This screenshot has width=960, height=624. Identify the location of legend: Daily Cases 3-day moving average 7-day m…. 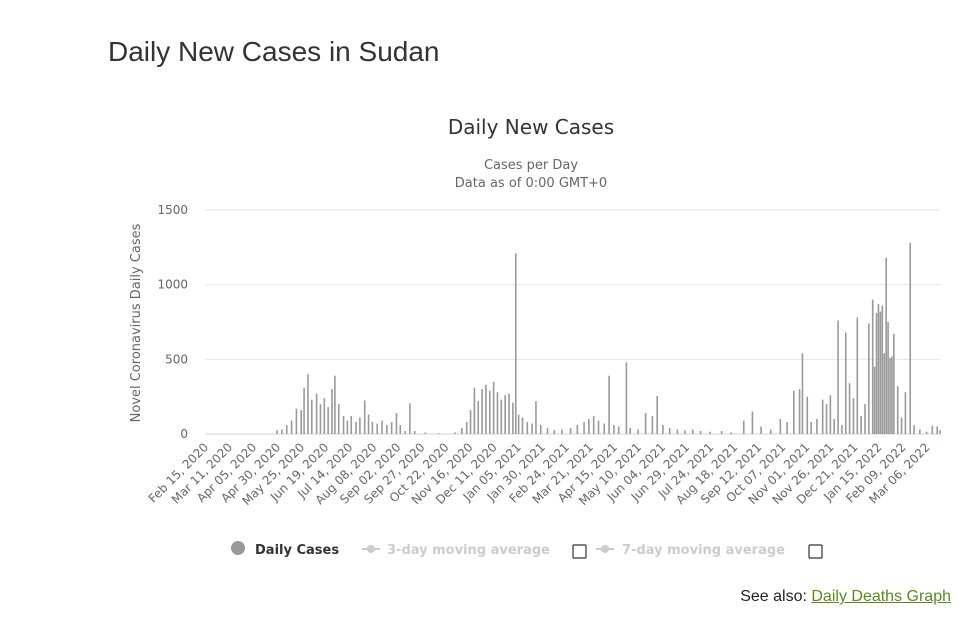
(527, 550).